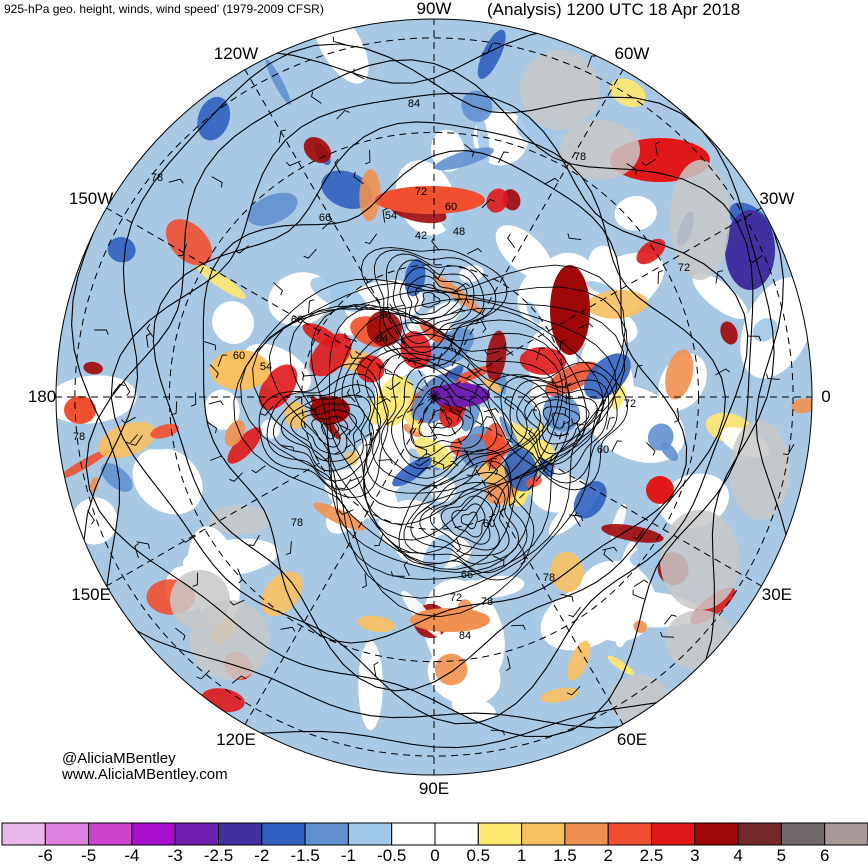  What do you see at coordinates (385, 316) in the screenshot?
I see `contour-label: 84` at bounding box center [385, 316].